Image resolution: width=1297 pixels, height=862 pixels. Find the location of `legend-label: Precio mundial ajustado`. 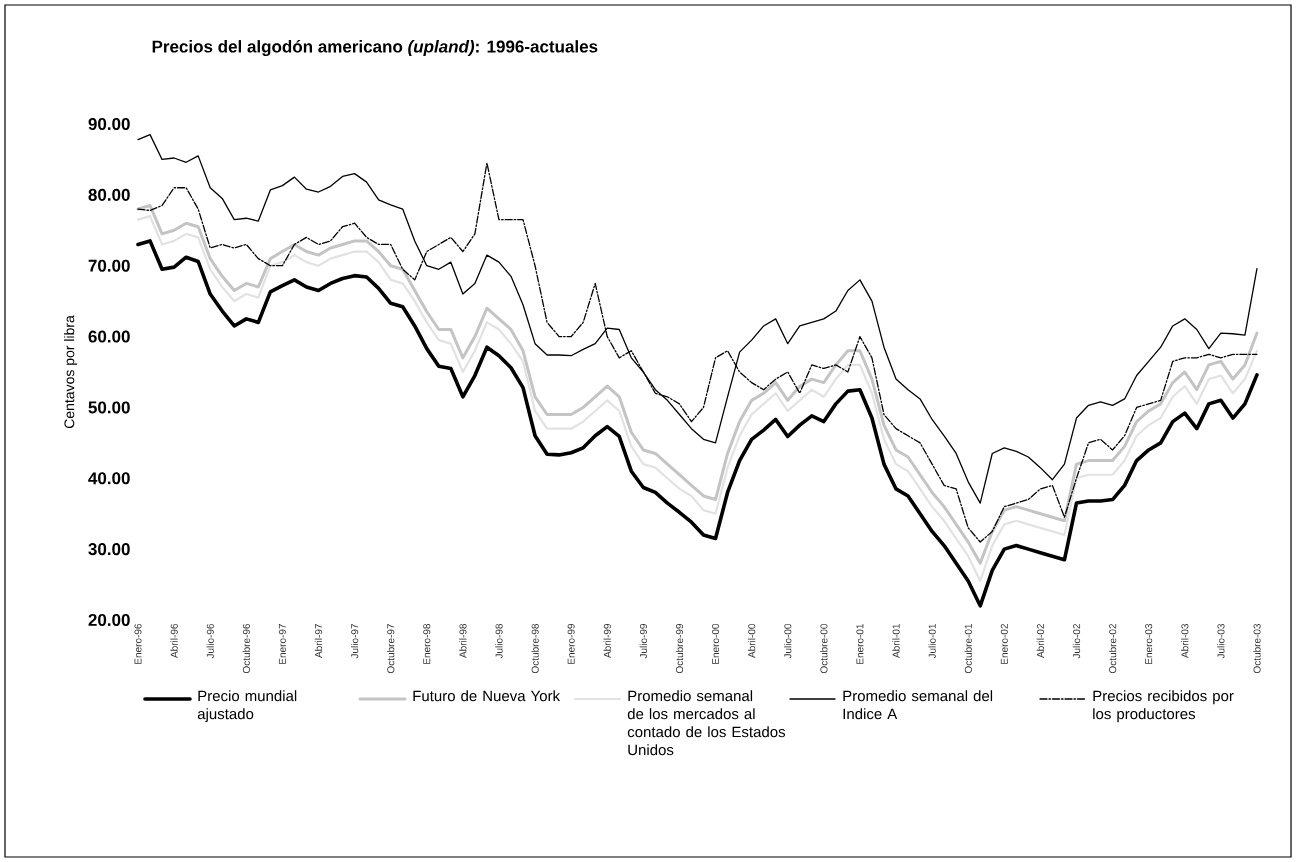

legend-label: Precio mundial ajustado is located at coordinates (247, 706).